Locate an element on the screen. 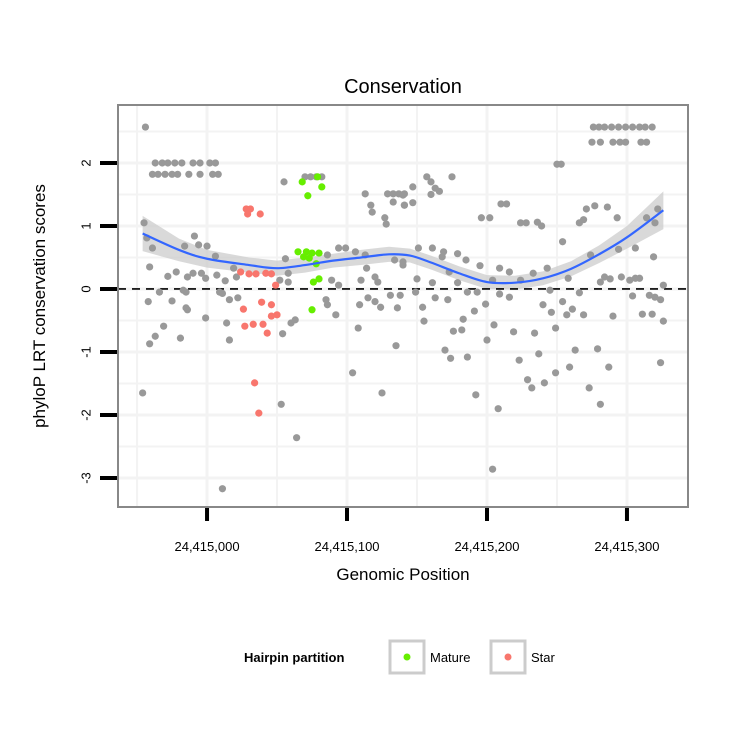 The height and width of the screenshot is (750, 750). x-tick-label: 24,415,000 is located at coordinates (206, 546).